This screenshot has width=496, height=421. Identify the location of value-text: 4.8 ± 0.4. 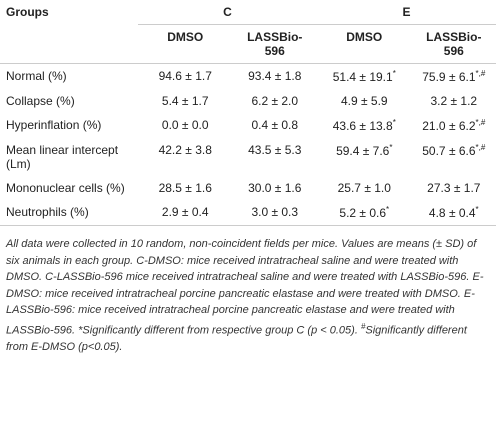
(452, 213).